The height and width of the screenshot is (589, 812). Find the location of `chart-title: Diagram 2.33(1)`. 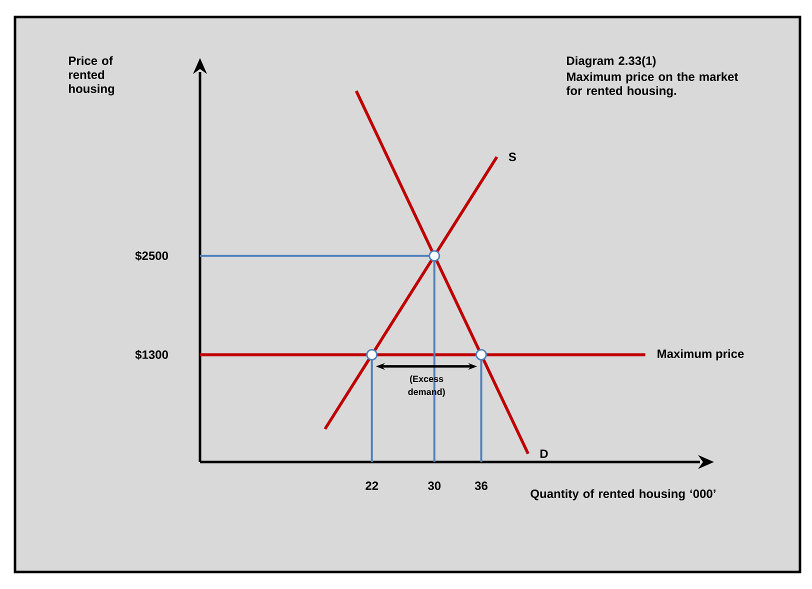

chart-title: Diagram 2.33(1) is located at coordinates (611, 62).